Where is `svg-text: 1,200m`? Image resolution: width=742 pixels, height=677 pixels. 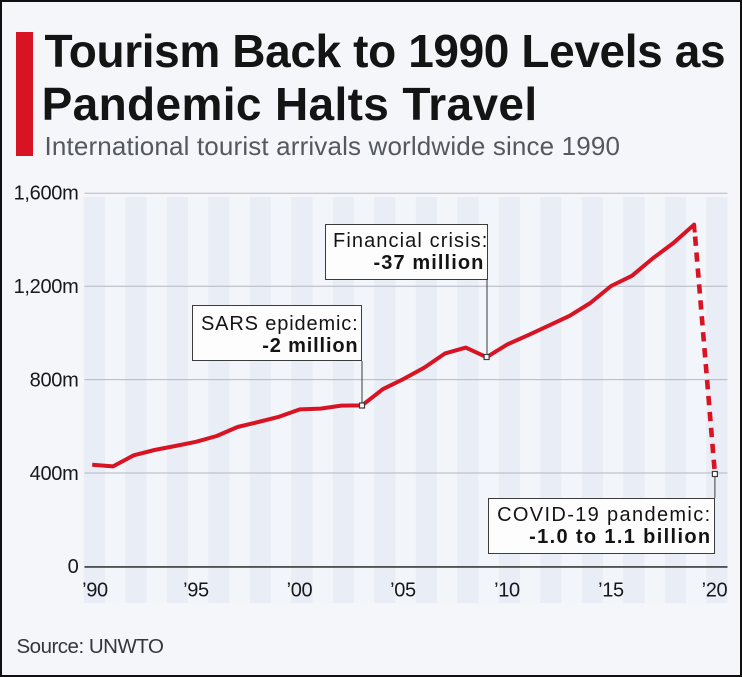
svg-text: 1,200m is located at coordinates (46, 287).